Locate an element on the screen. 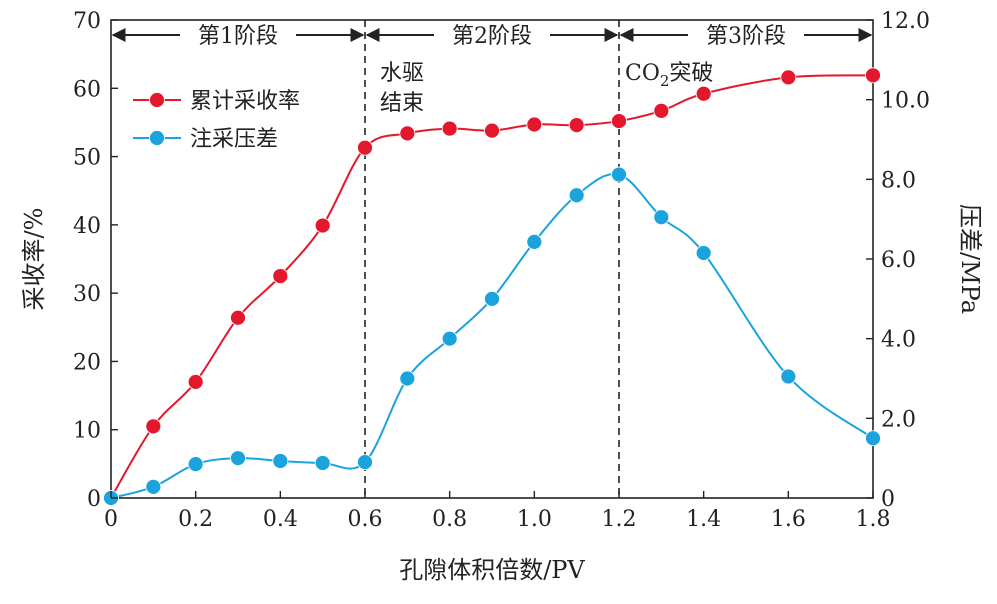 The width and height of the screenshot is (997, 604). x-tick-label: 0 is located at coordinates (111, 519).